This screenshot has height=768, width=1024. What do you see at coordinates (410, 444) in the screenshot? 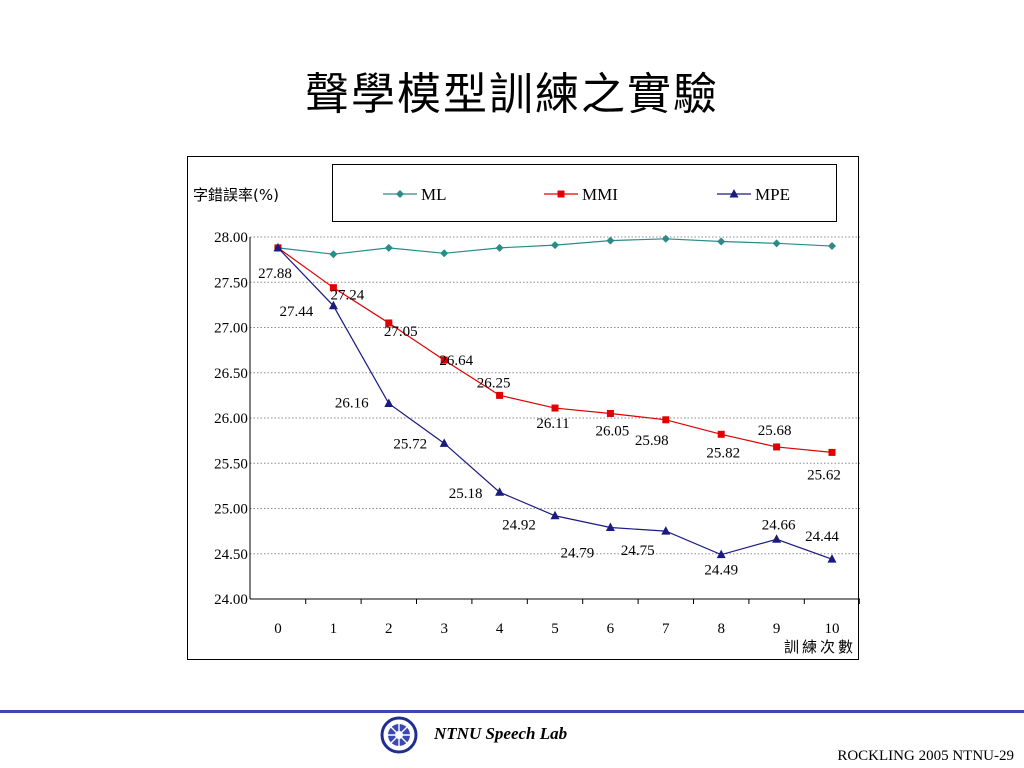
I see `data-label: 25.72` at bounding box center [410, 444].